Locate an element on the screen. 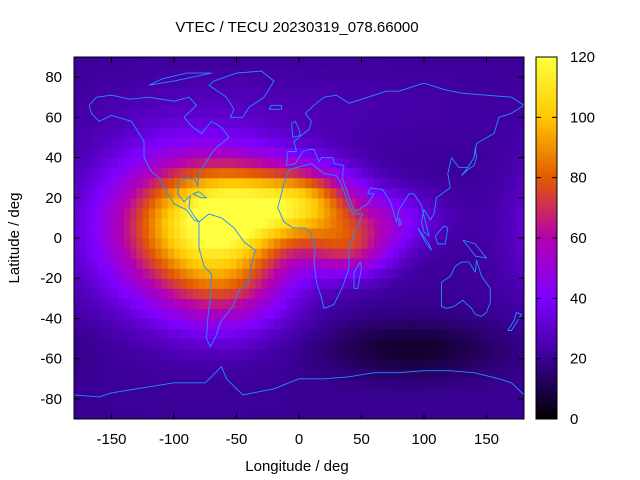  y-tick-label: 80 is located at coordinates (53, 77).